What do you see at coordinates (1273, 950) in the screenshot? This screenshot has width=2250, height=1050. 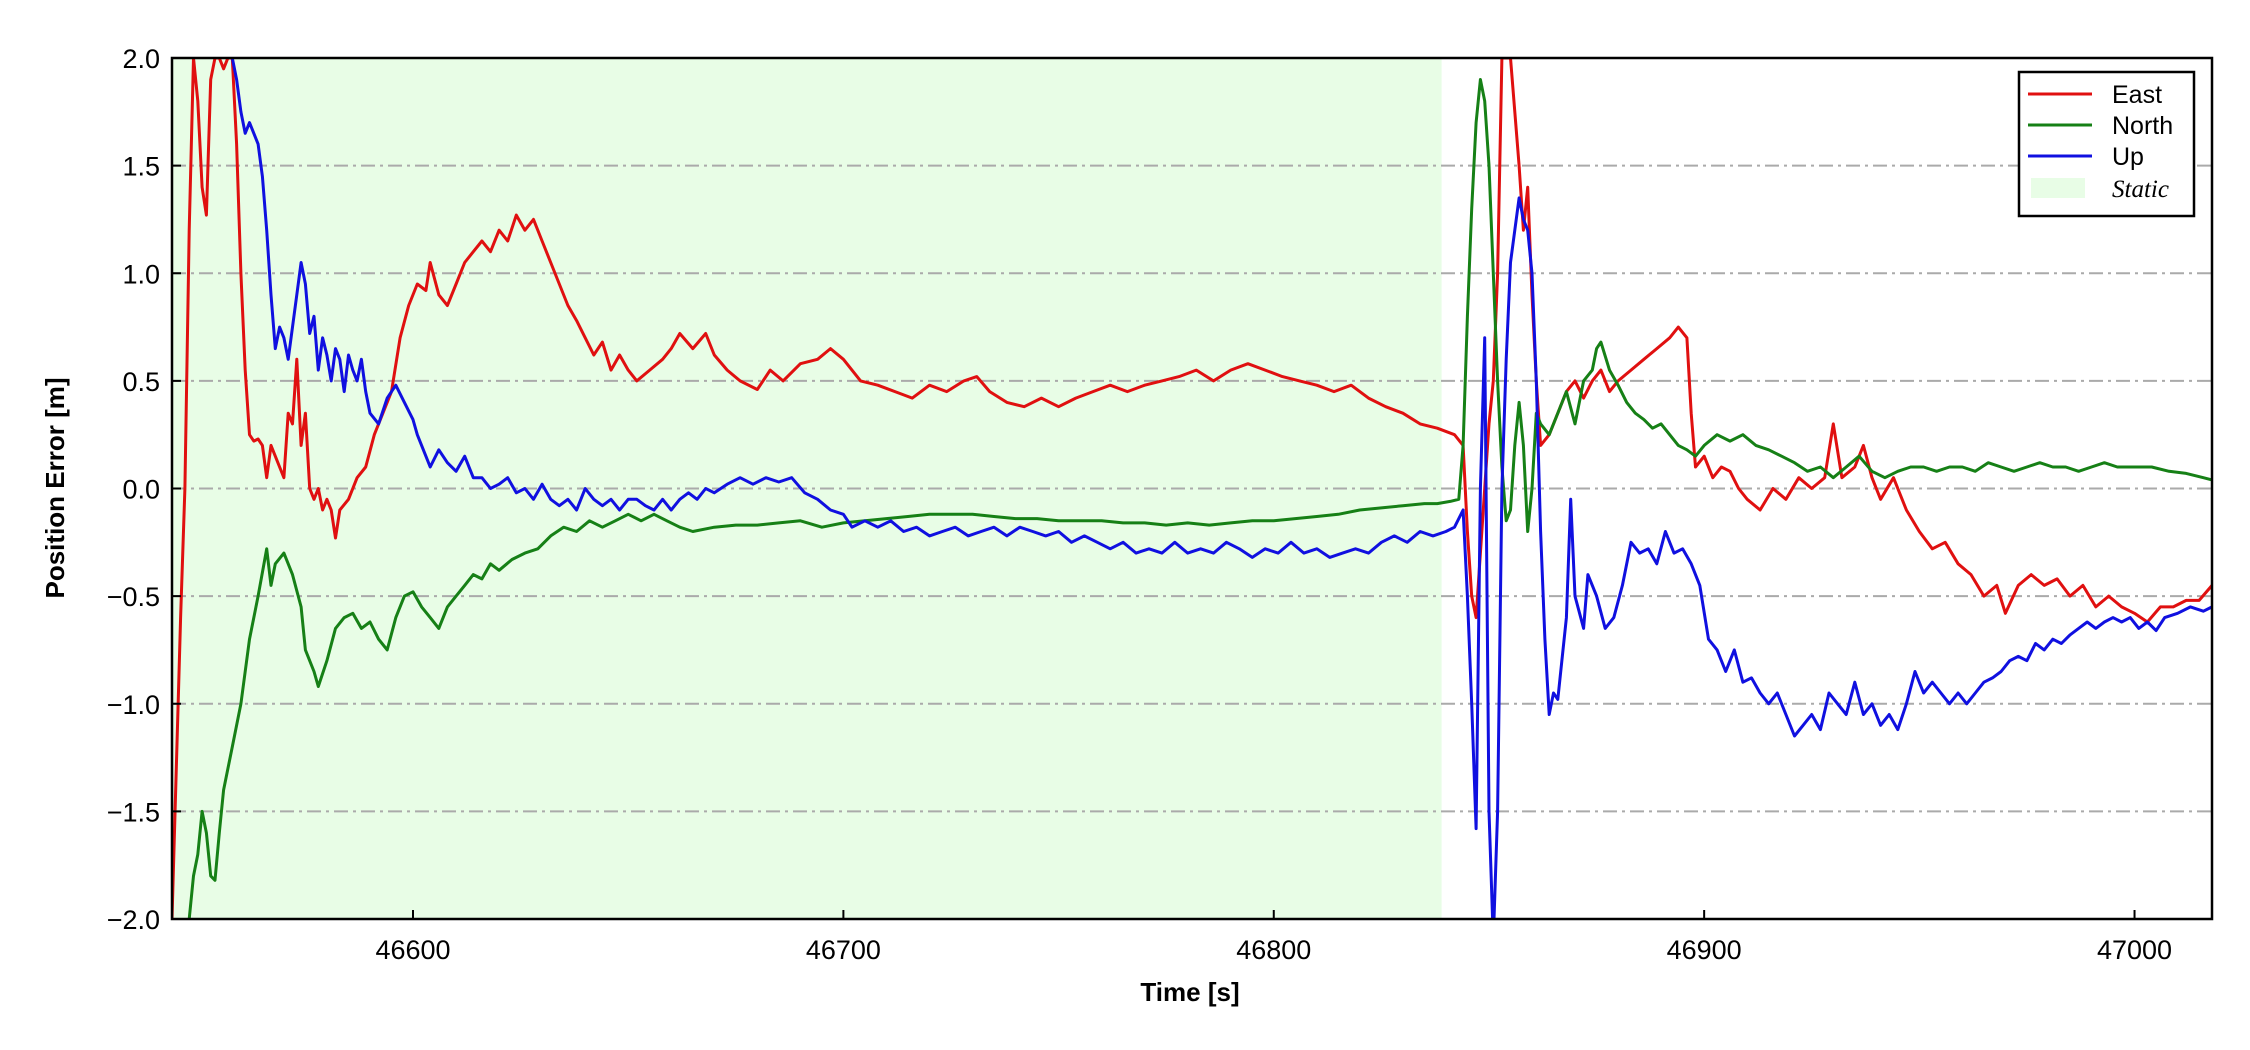 I see `x-tick-label: 46800` at bounding box center [1273, 950].